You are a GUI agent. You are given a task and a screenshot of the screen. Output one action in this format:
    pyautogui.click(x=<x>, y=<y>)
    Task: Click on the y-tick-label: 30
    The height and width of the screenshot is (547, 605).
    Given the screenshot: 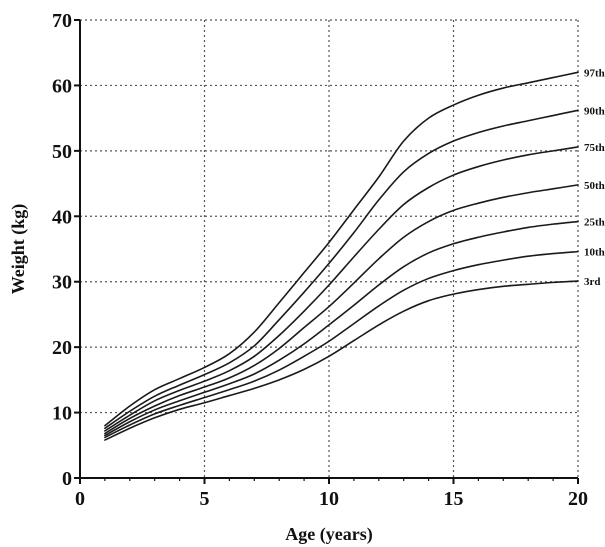 What is the action you would take?
    pyautogui.click(x=62, y=283)
    